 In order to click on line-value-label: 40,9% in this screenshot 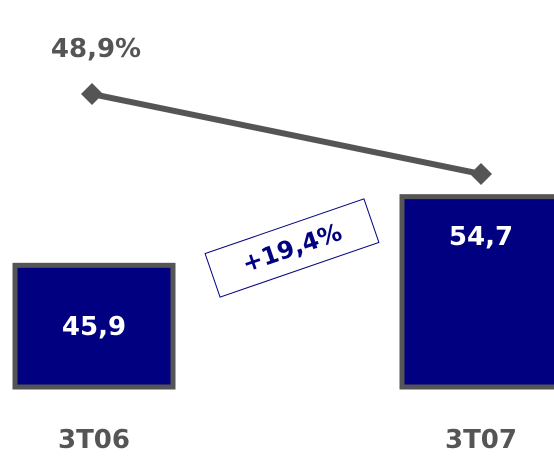, I will do `click(478, 132)`.